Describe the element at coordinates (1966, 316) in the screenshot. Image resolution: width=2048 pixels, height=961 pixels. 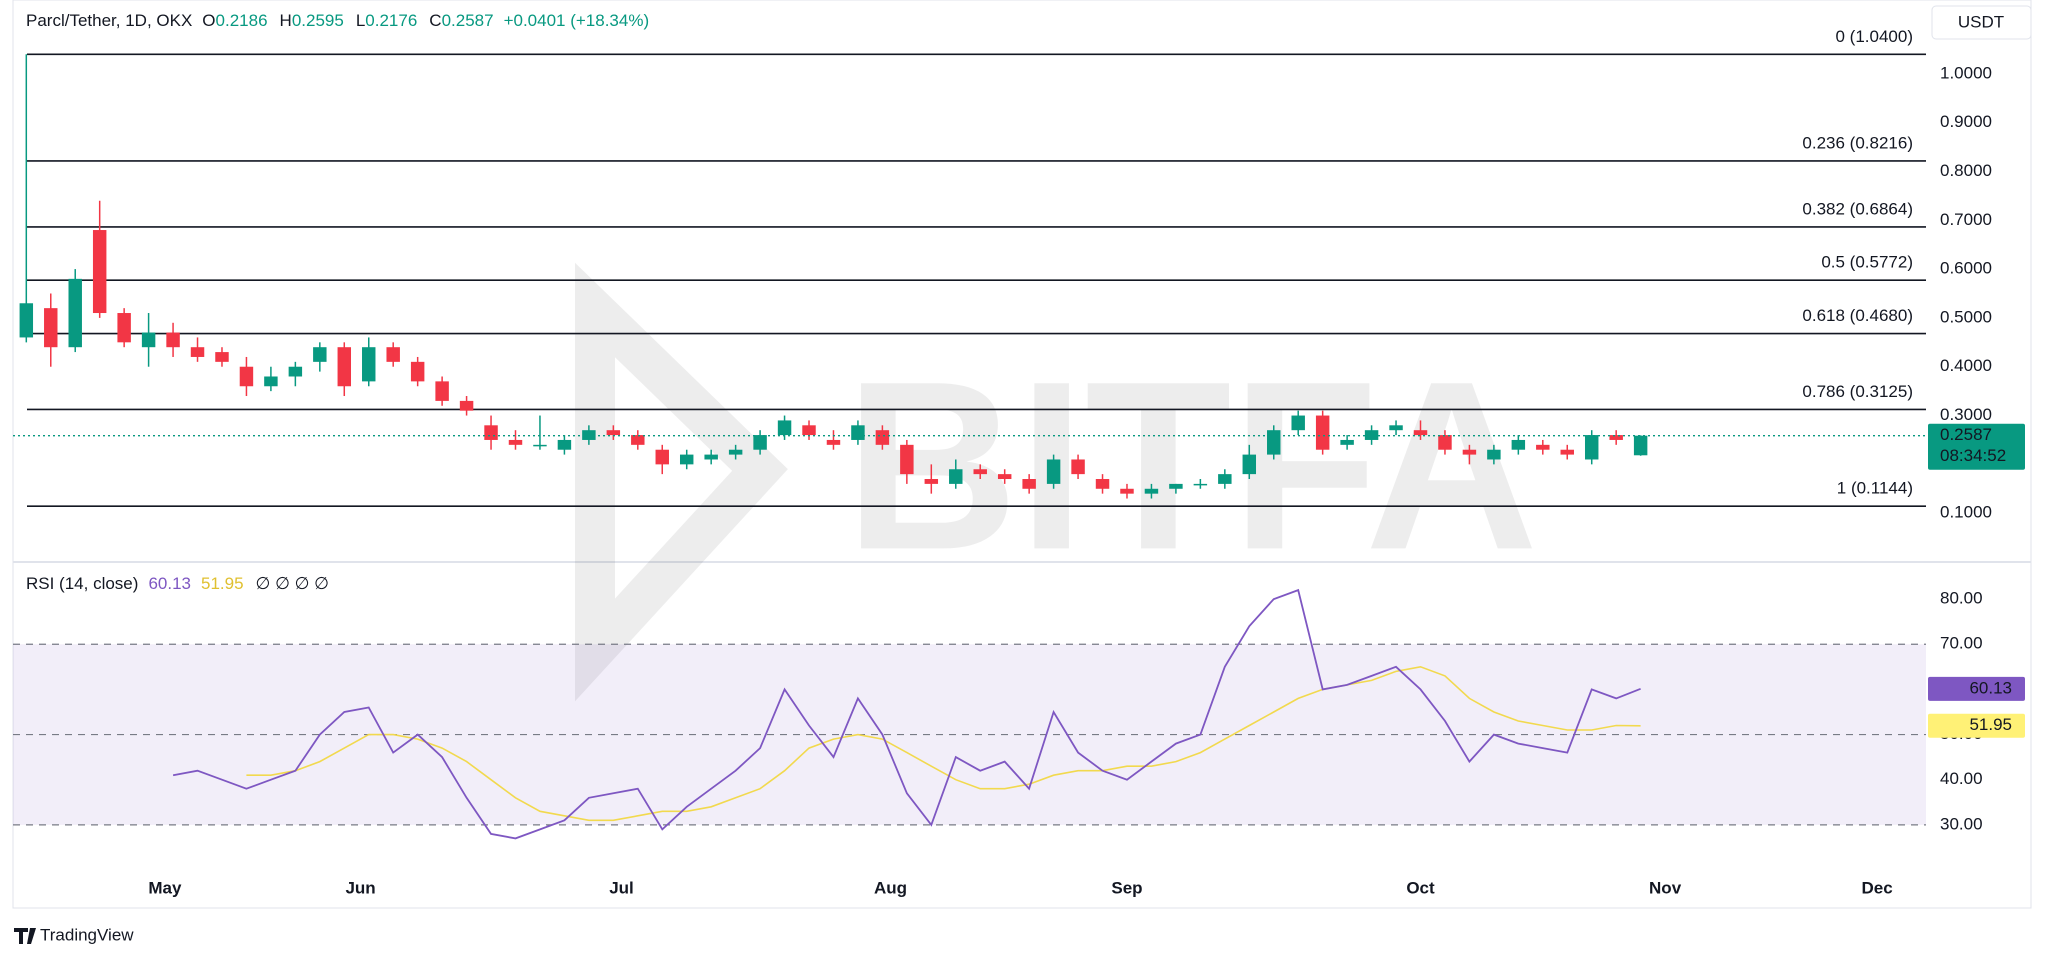
I see `y-tick-label: 0.5000` at that location.